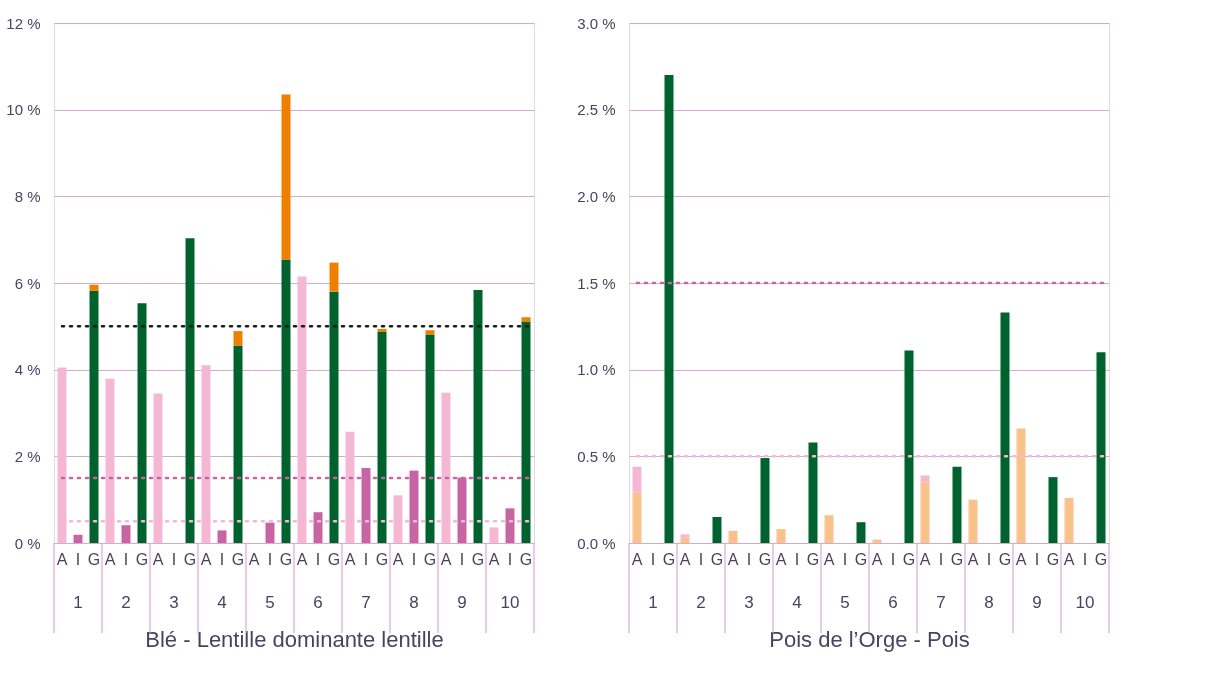 This screenshot has height=694, width=1205. Describe the element at coordinates (27, 543) in the screenshot. I see `y-tick-label: 0 %` at that location.